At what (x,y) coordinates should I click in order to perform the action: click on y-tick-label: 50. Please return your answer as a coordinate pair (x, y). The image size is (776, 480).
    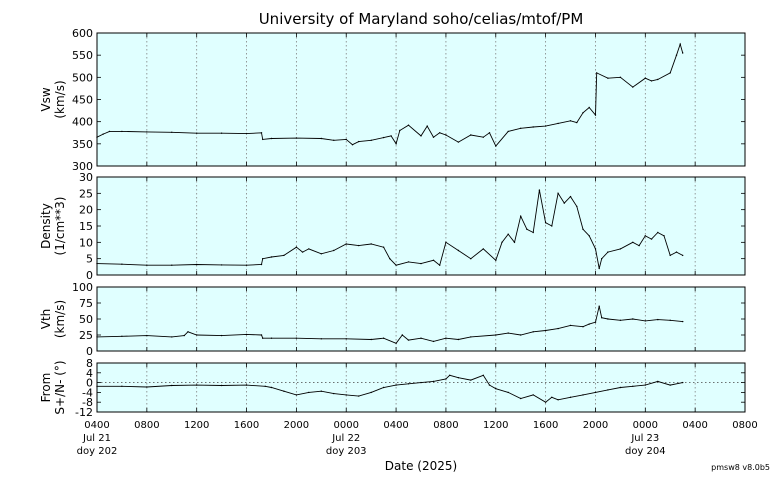
    Looking at the image, I should click on (86, 319).